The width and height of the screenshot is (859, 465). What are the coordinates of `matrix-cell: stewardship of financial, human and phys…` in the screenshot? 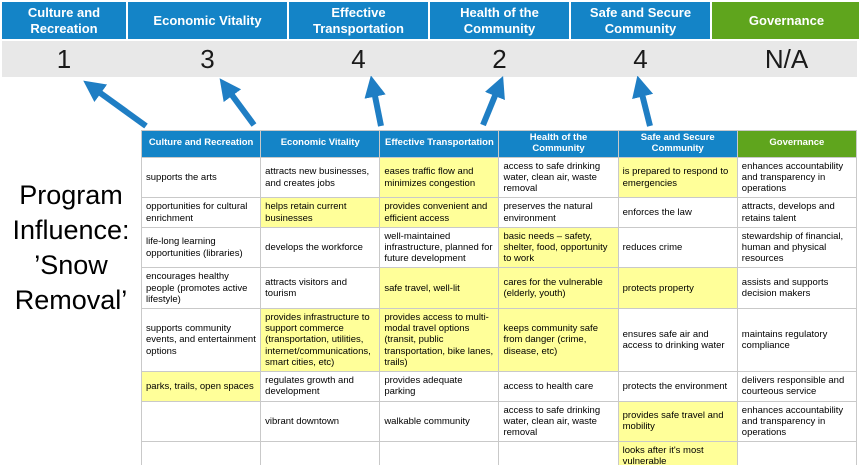 It's located at (797, 247).